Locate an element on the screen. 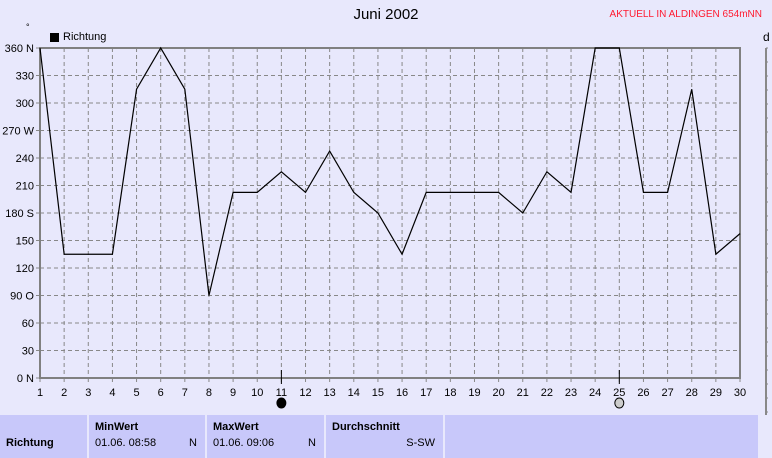 This screenshot has height=458, width=772. max-date: 01.06. 09:06 is located at coordinates (244, 443).